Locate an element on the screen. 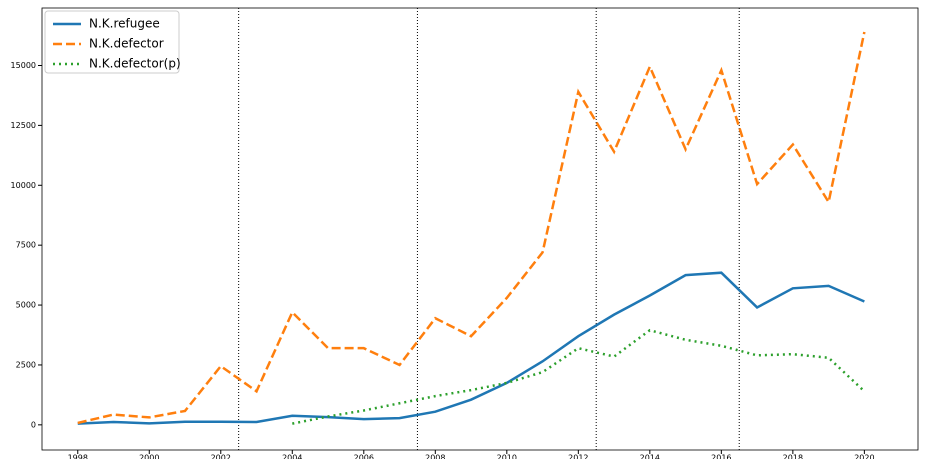  y-tick-label: 7500 is located at coordinates (26, 245).